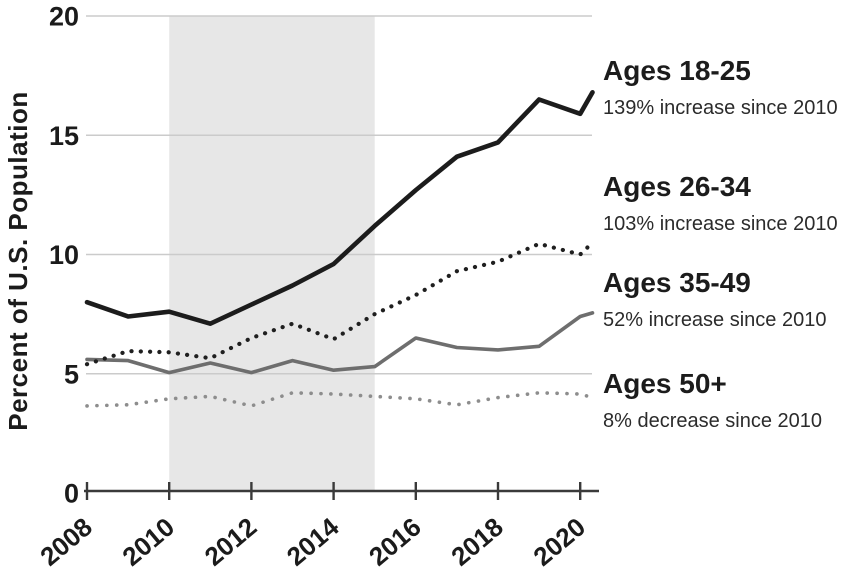 The height and width of the screenshot is (576, 851). I want to click on legend-series-name: Ages 18-25, so click(677, 70).